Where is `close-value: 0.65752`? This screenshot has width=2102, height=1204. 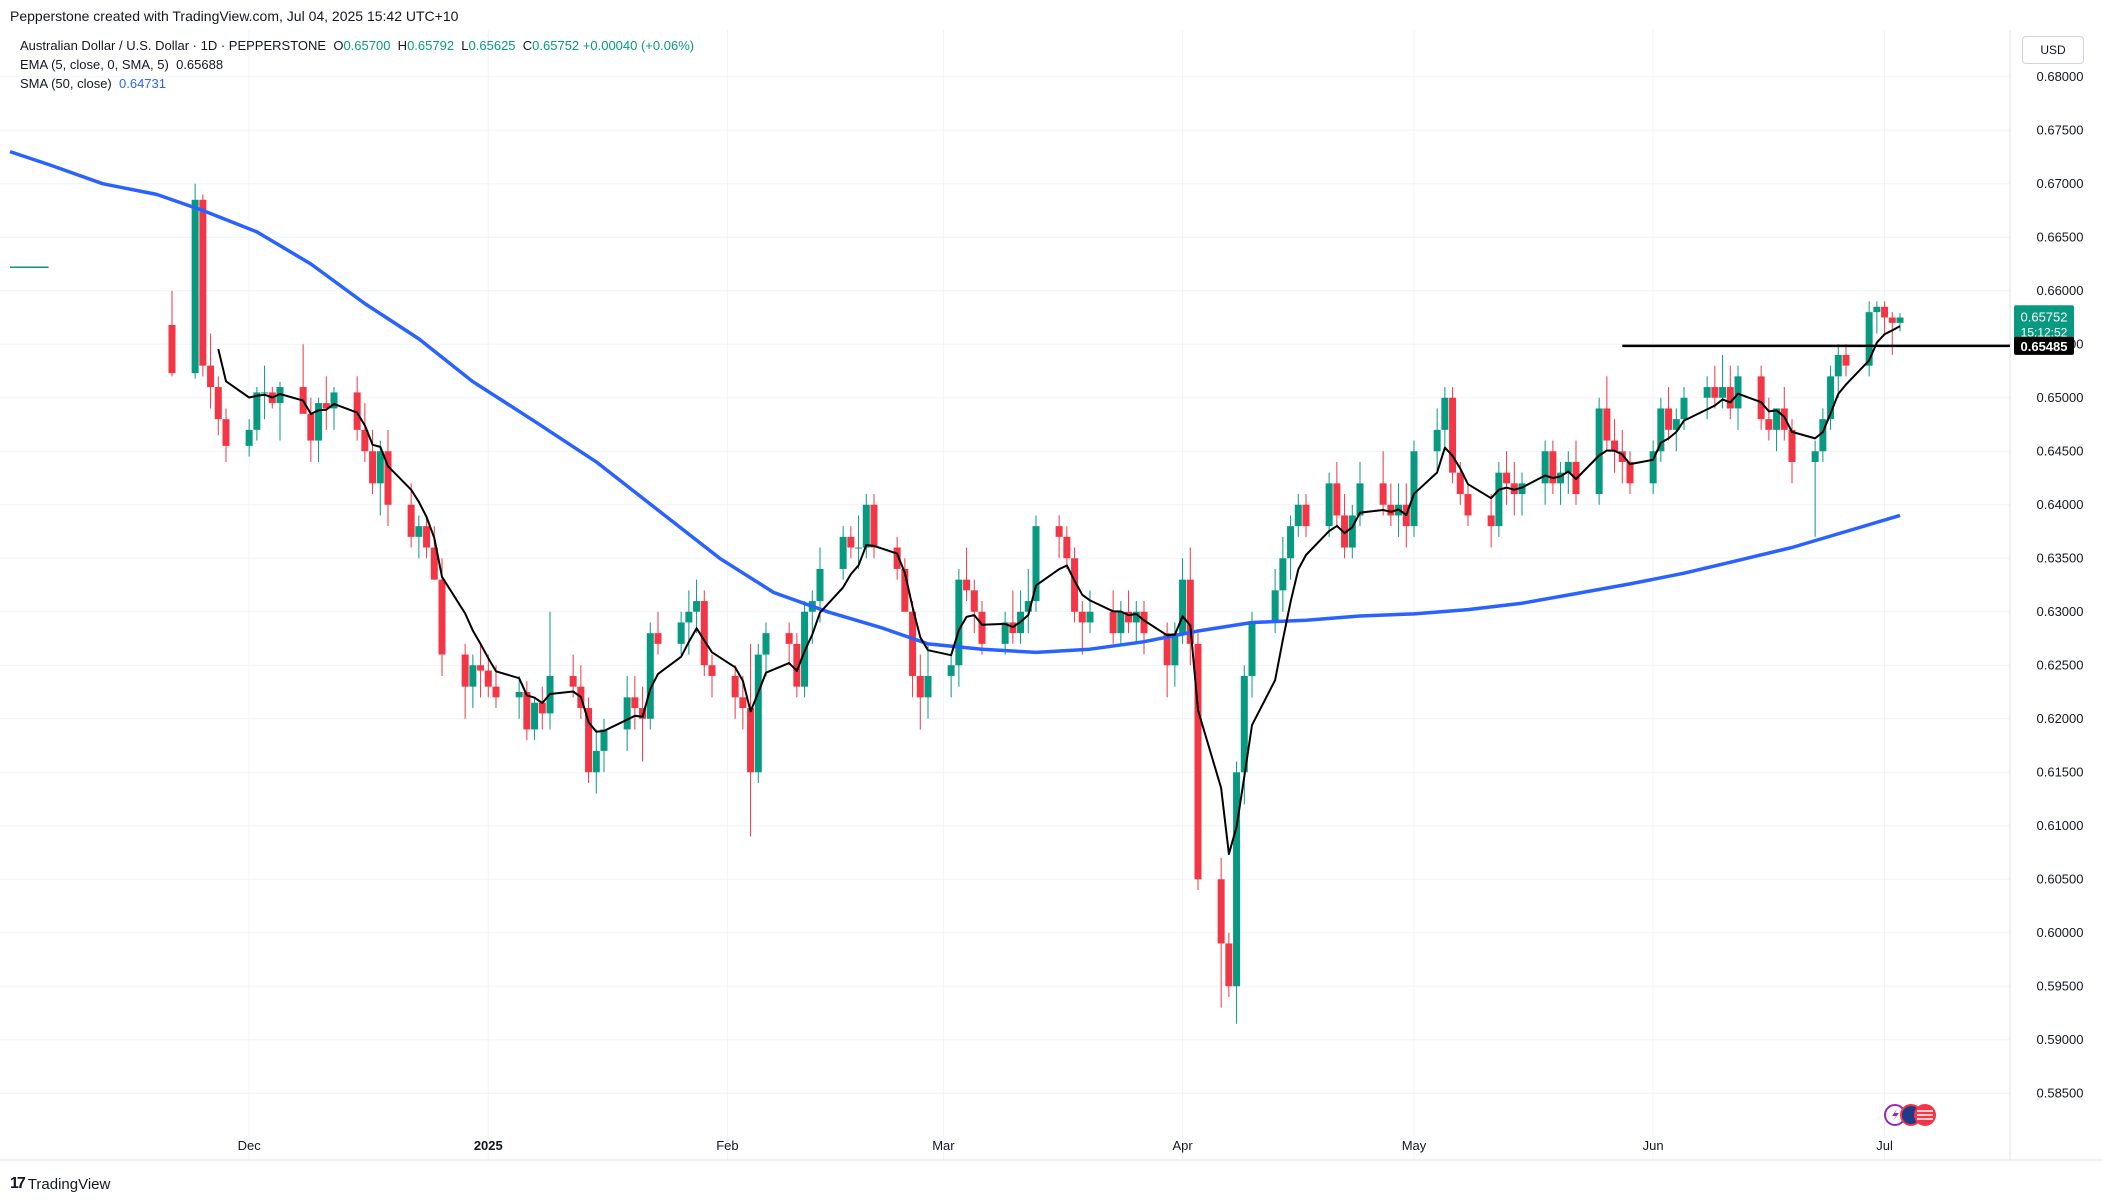 close-value: 0.65752 is located at coordinates (556, 45).